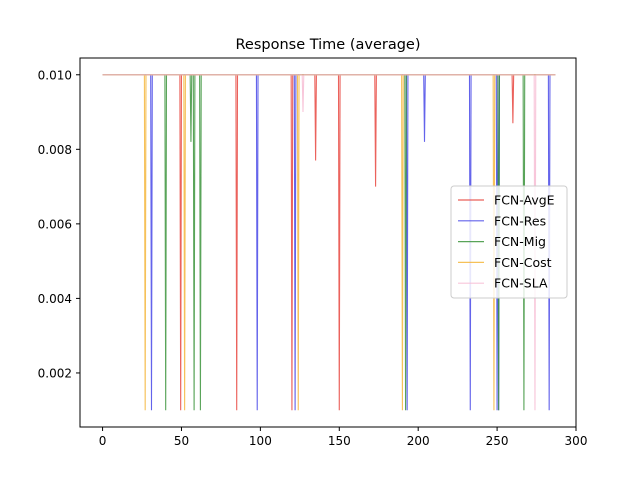  Describe the element at coordinates (103, 441) in the screenshot. I see `x-tick-label: 0` at that location.